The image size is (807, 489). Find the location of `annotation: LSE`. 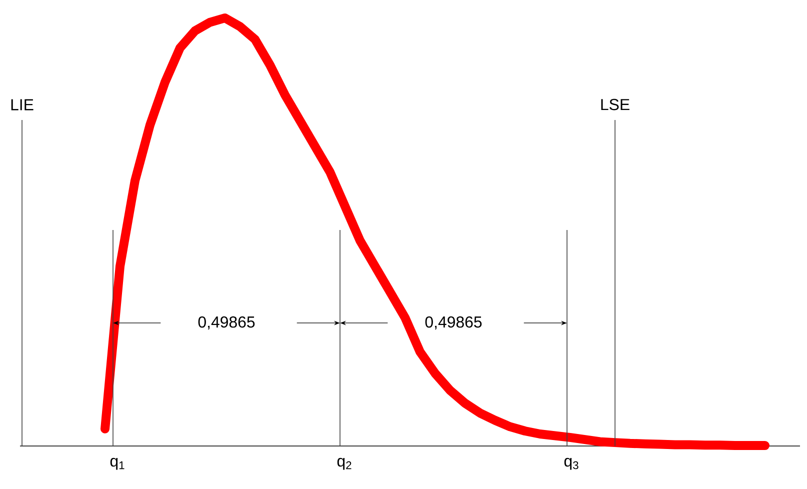

annotation: LSE is located at coordinates (615, 104).